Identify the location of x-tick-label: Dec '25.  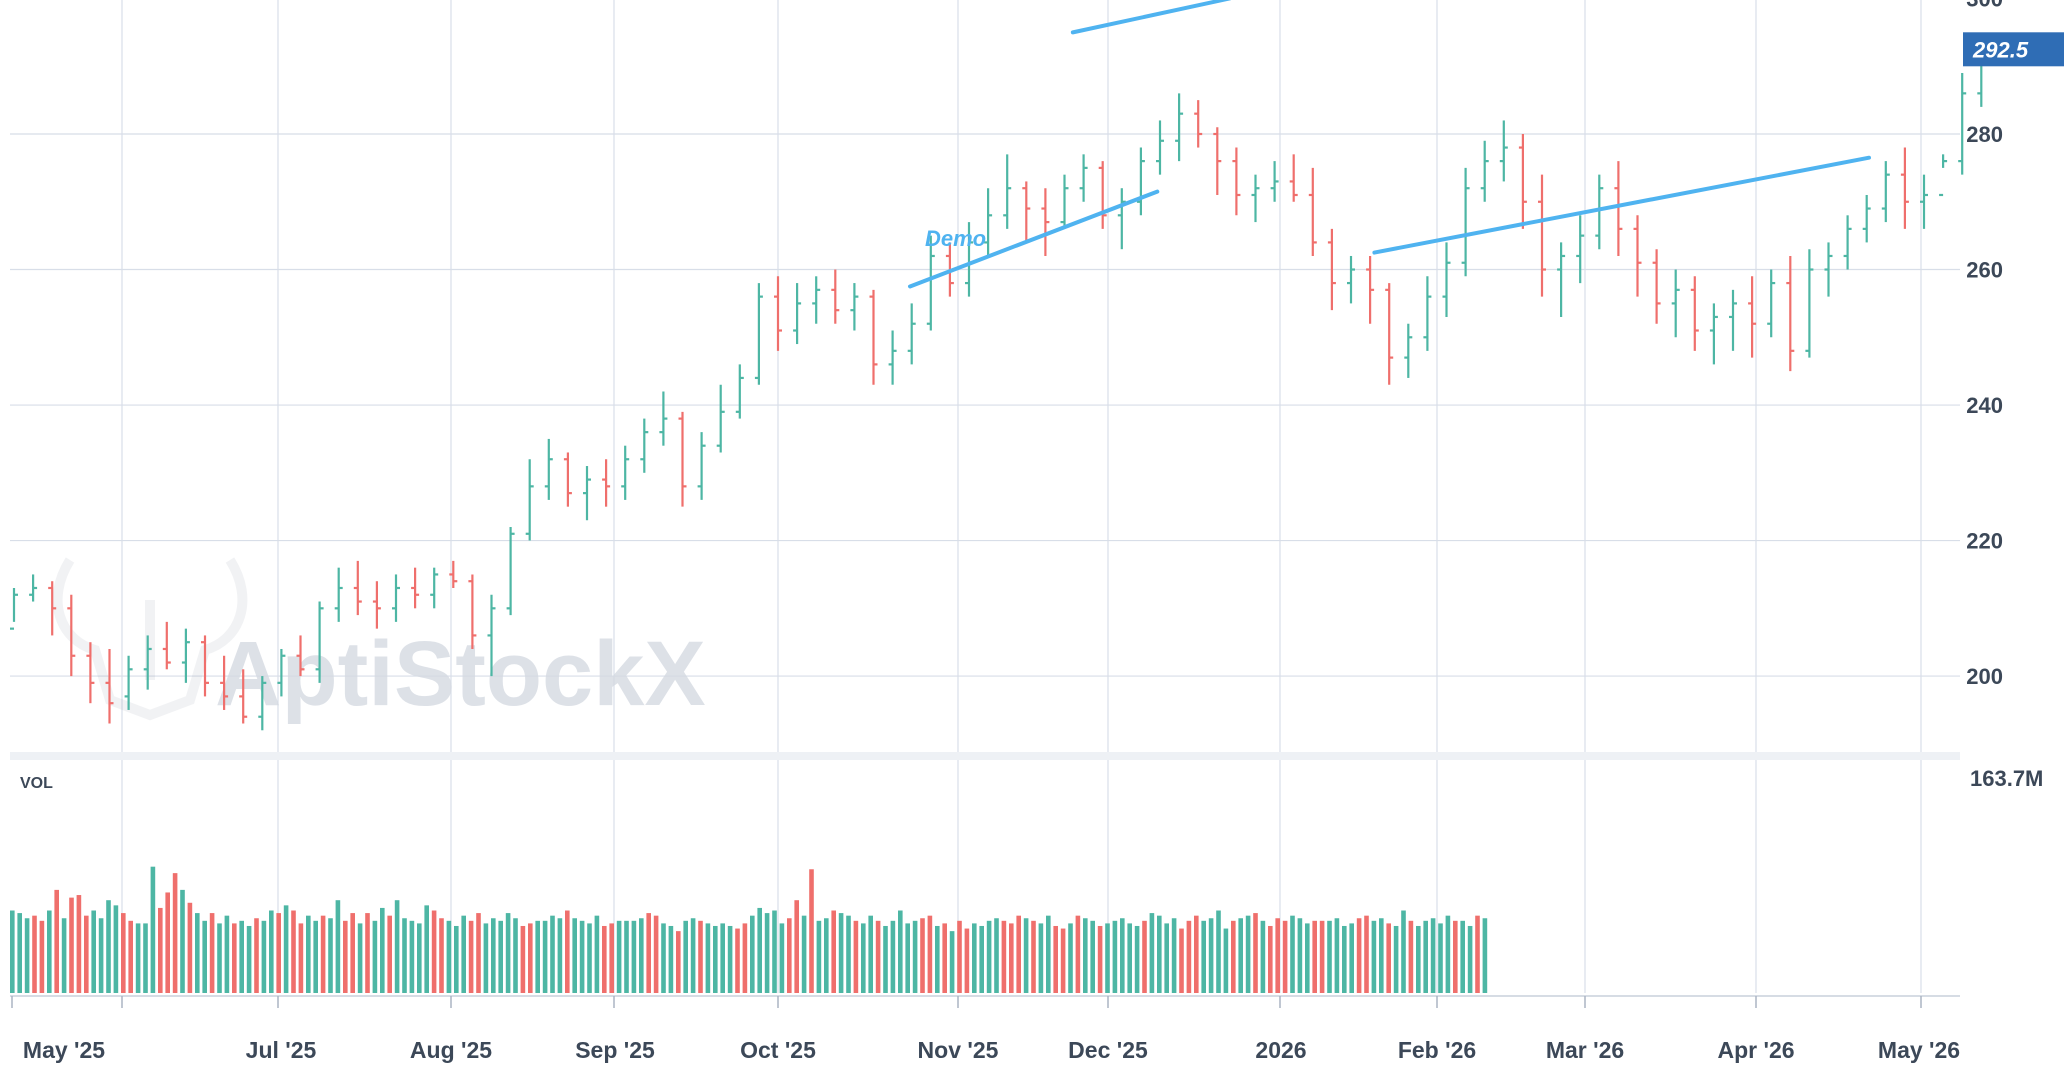
(1108, 1050).